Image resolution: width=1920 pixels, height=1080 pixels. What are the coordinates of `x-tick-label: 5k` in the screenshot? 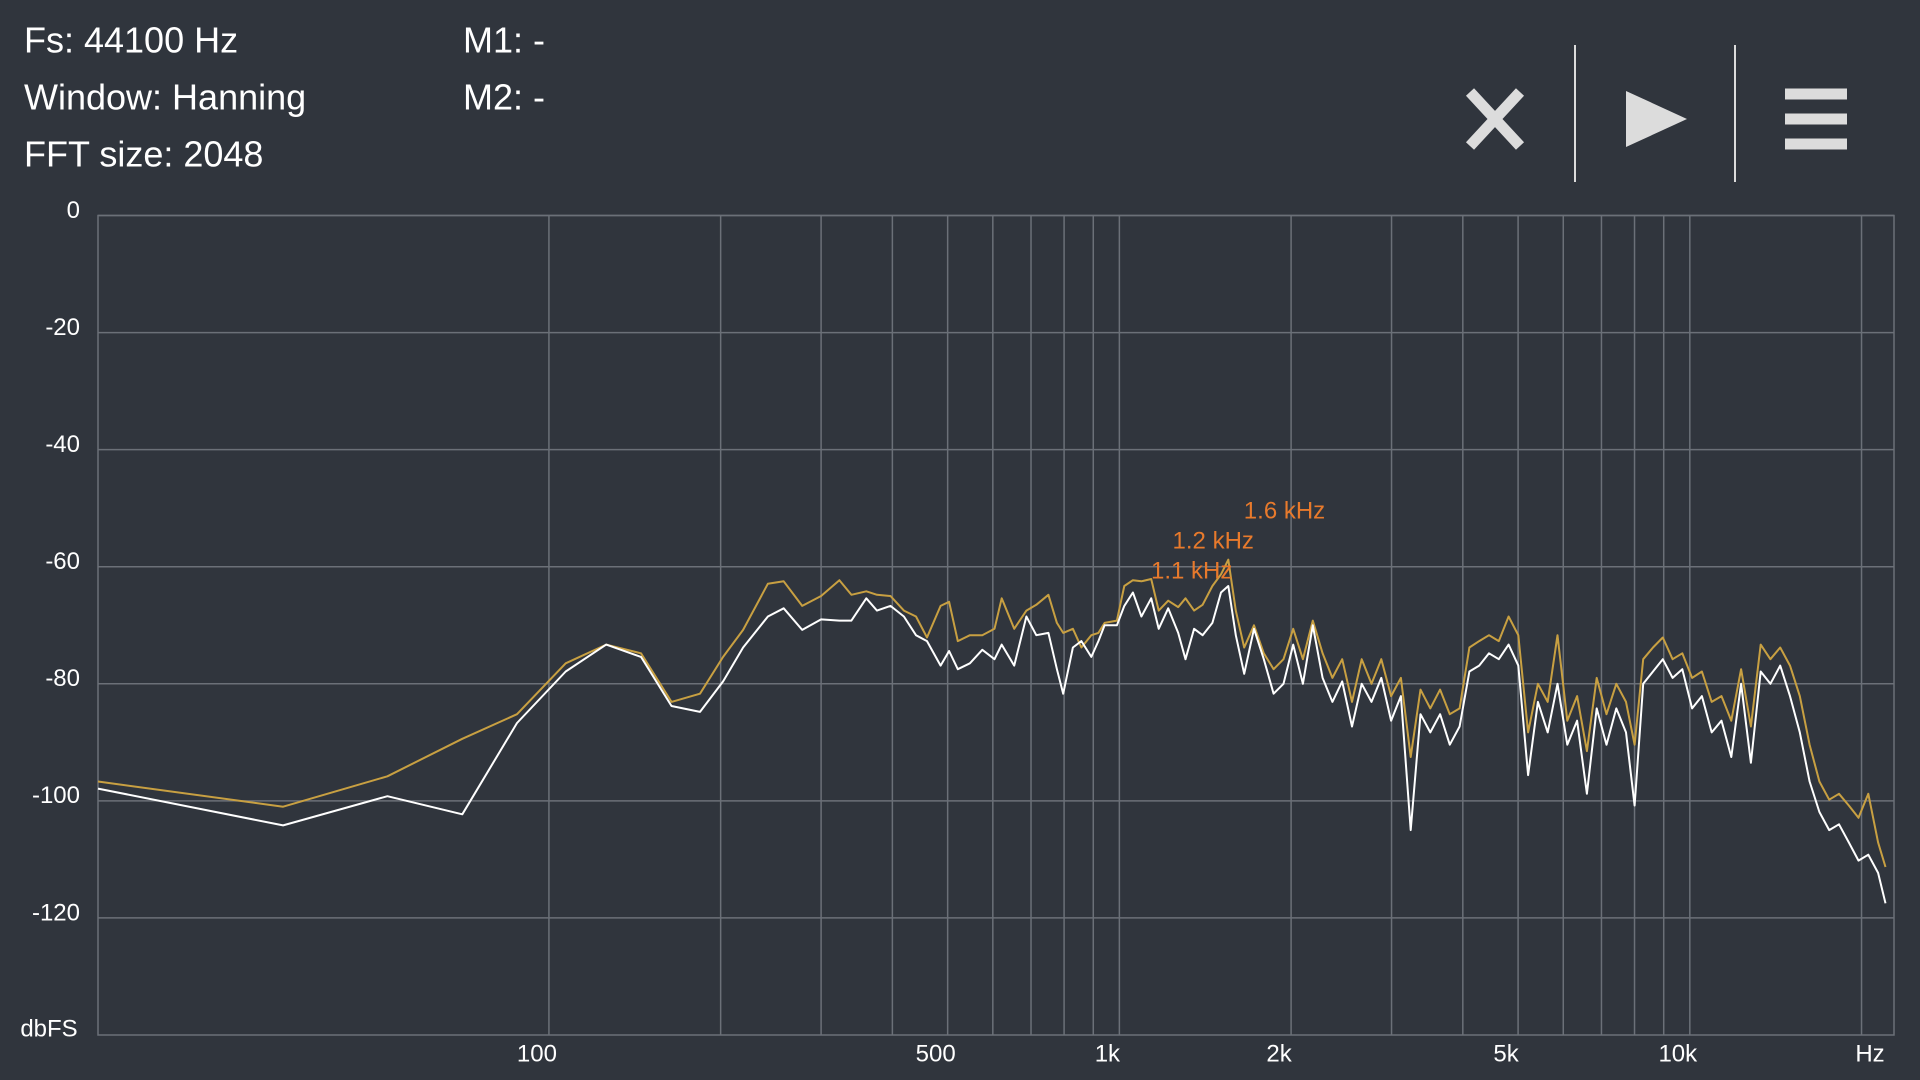 It's located at (1506, 1053).